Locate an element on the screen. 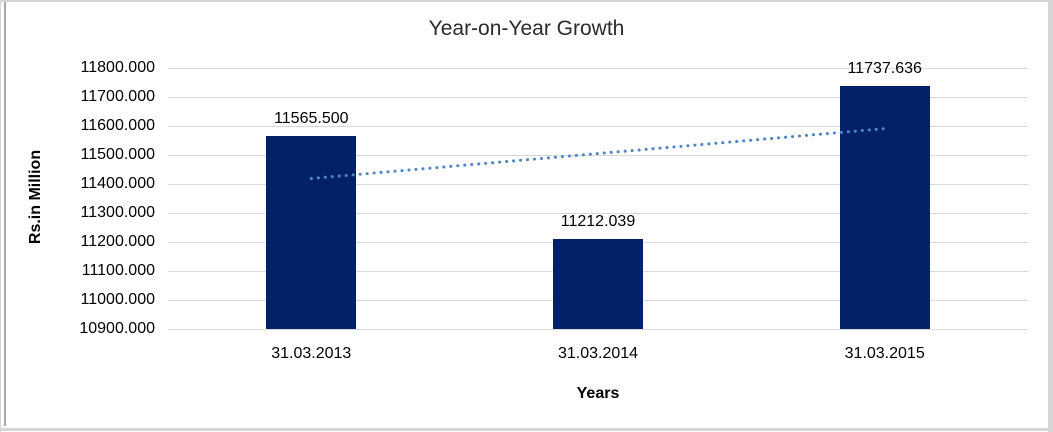 The image size is (1053, 432). frame-left-accent-line is located at coordinates (5, 214).